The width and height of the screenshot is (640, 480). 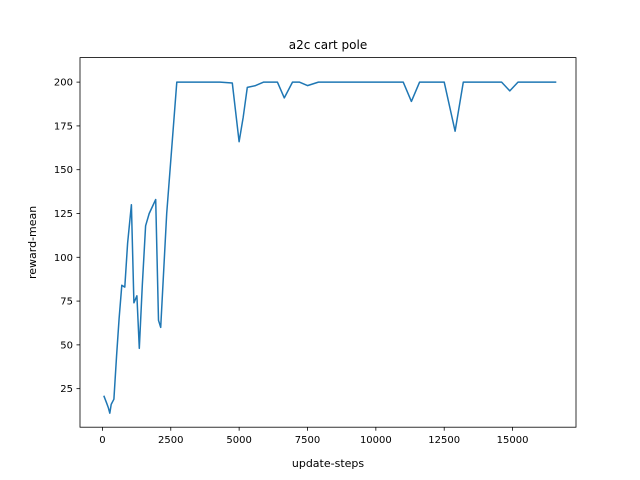 What do you see at coordinates (513, 440) in the screenshot?
I see `x-tick-label: 15000` at bounding box center [513, 440].